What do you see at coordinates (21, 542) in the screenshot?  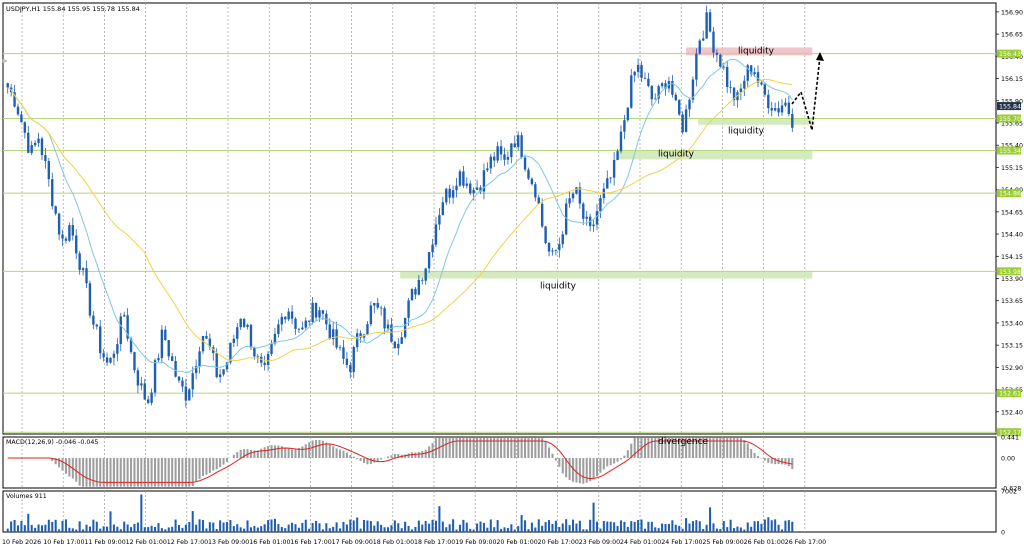 I see `x-tick-label: 10 Feb 2026` at bounding box center [21, 542].